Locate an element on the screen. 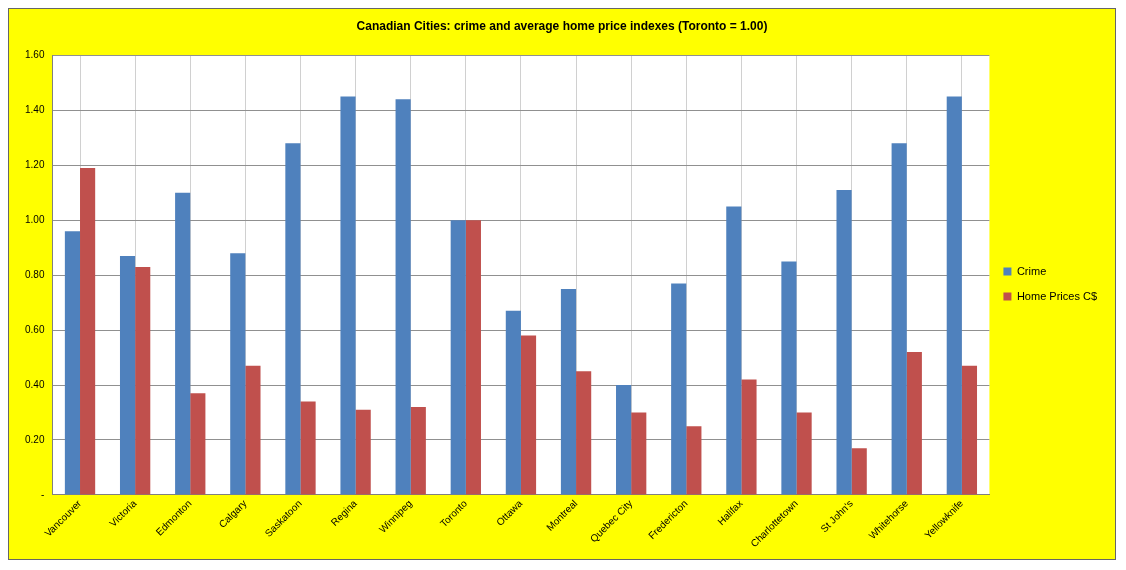  legend-label: Home Prices C$ is located at coordinates (1056, 295).